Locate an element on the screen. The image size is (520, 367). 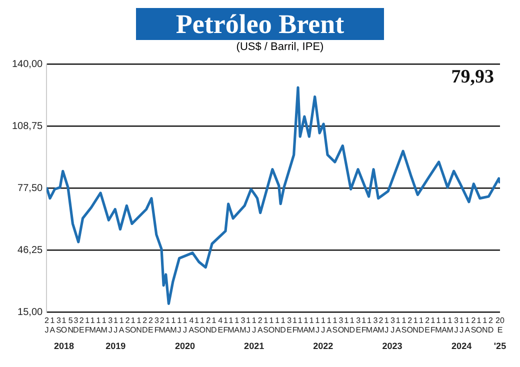
x2-tick-label: 2019 is located at coordinates (116, 346).